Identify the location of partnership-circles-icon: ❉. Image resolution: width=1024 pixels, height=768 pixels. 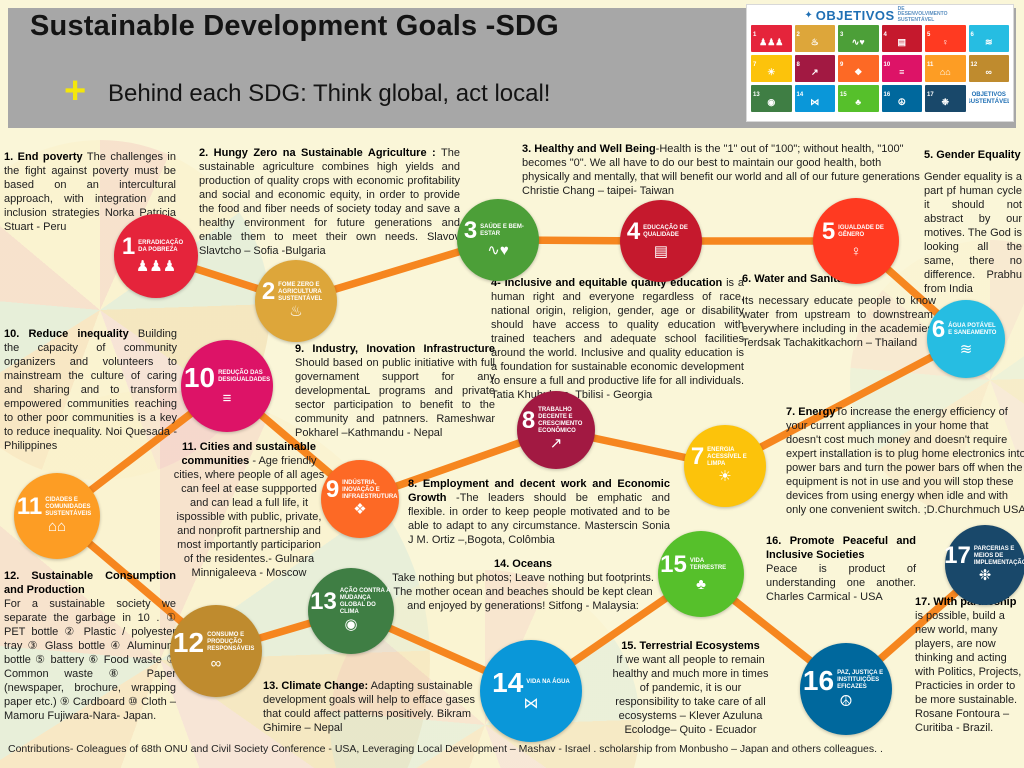
(985, 576).